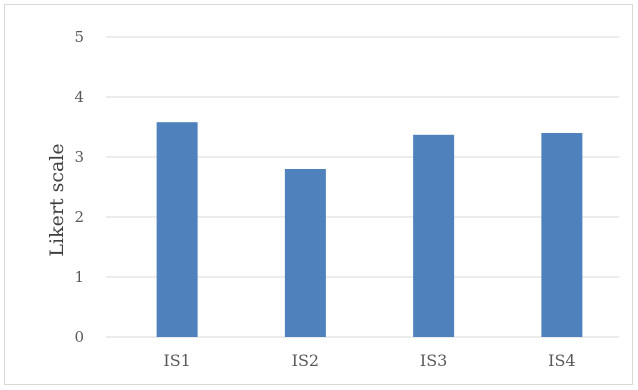  I want to click on x-tick-labels: IS1 IS2 IS3 IS4, so click(369, 360).